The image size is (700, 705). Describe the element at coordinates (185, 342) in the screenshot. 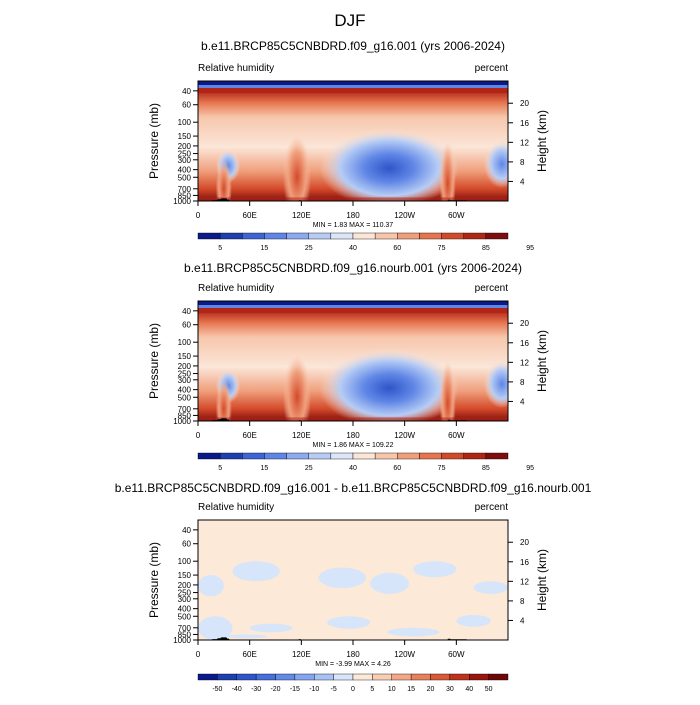

I see `y-tick-label: 100` at that location.